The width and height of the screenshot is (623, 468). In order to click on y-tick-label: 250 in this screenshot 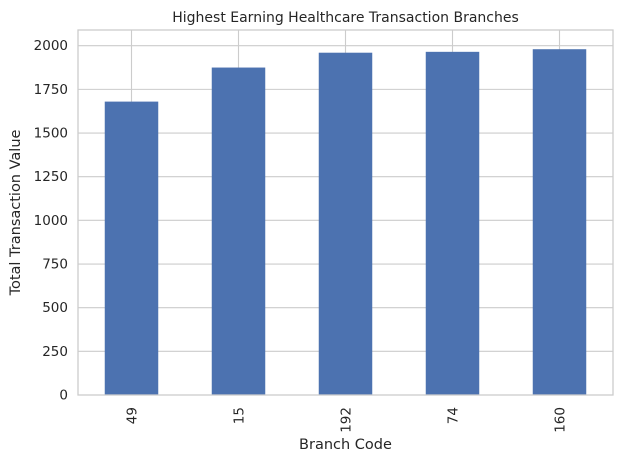, I will do `click(55, 352)`.